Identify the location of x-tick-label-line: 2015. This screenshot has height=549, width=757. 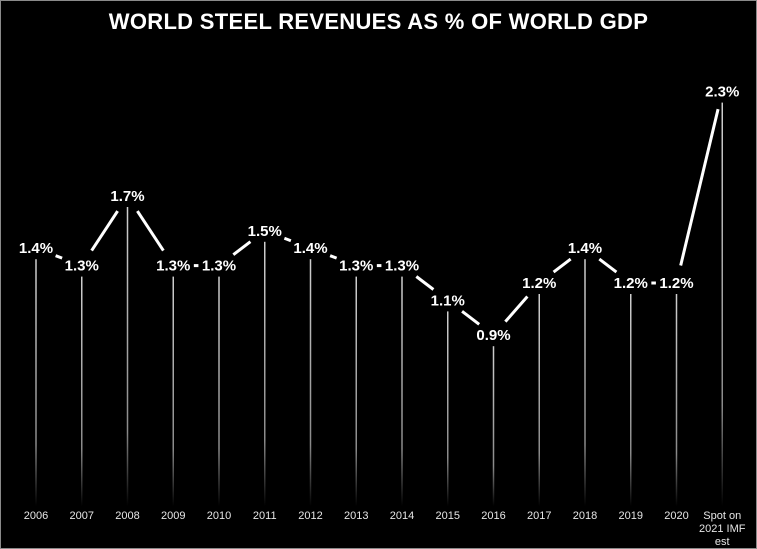
(448, 516).